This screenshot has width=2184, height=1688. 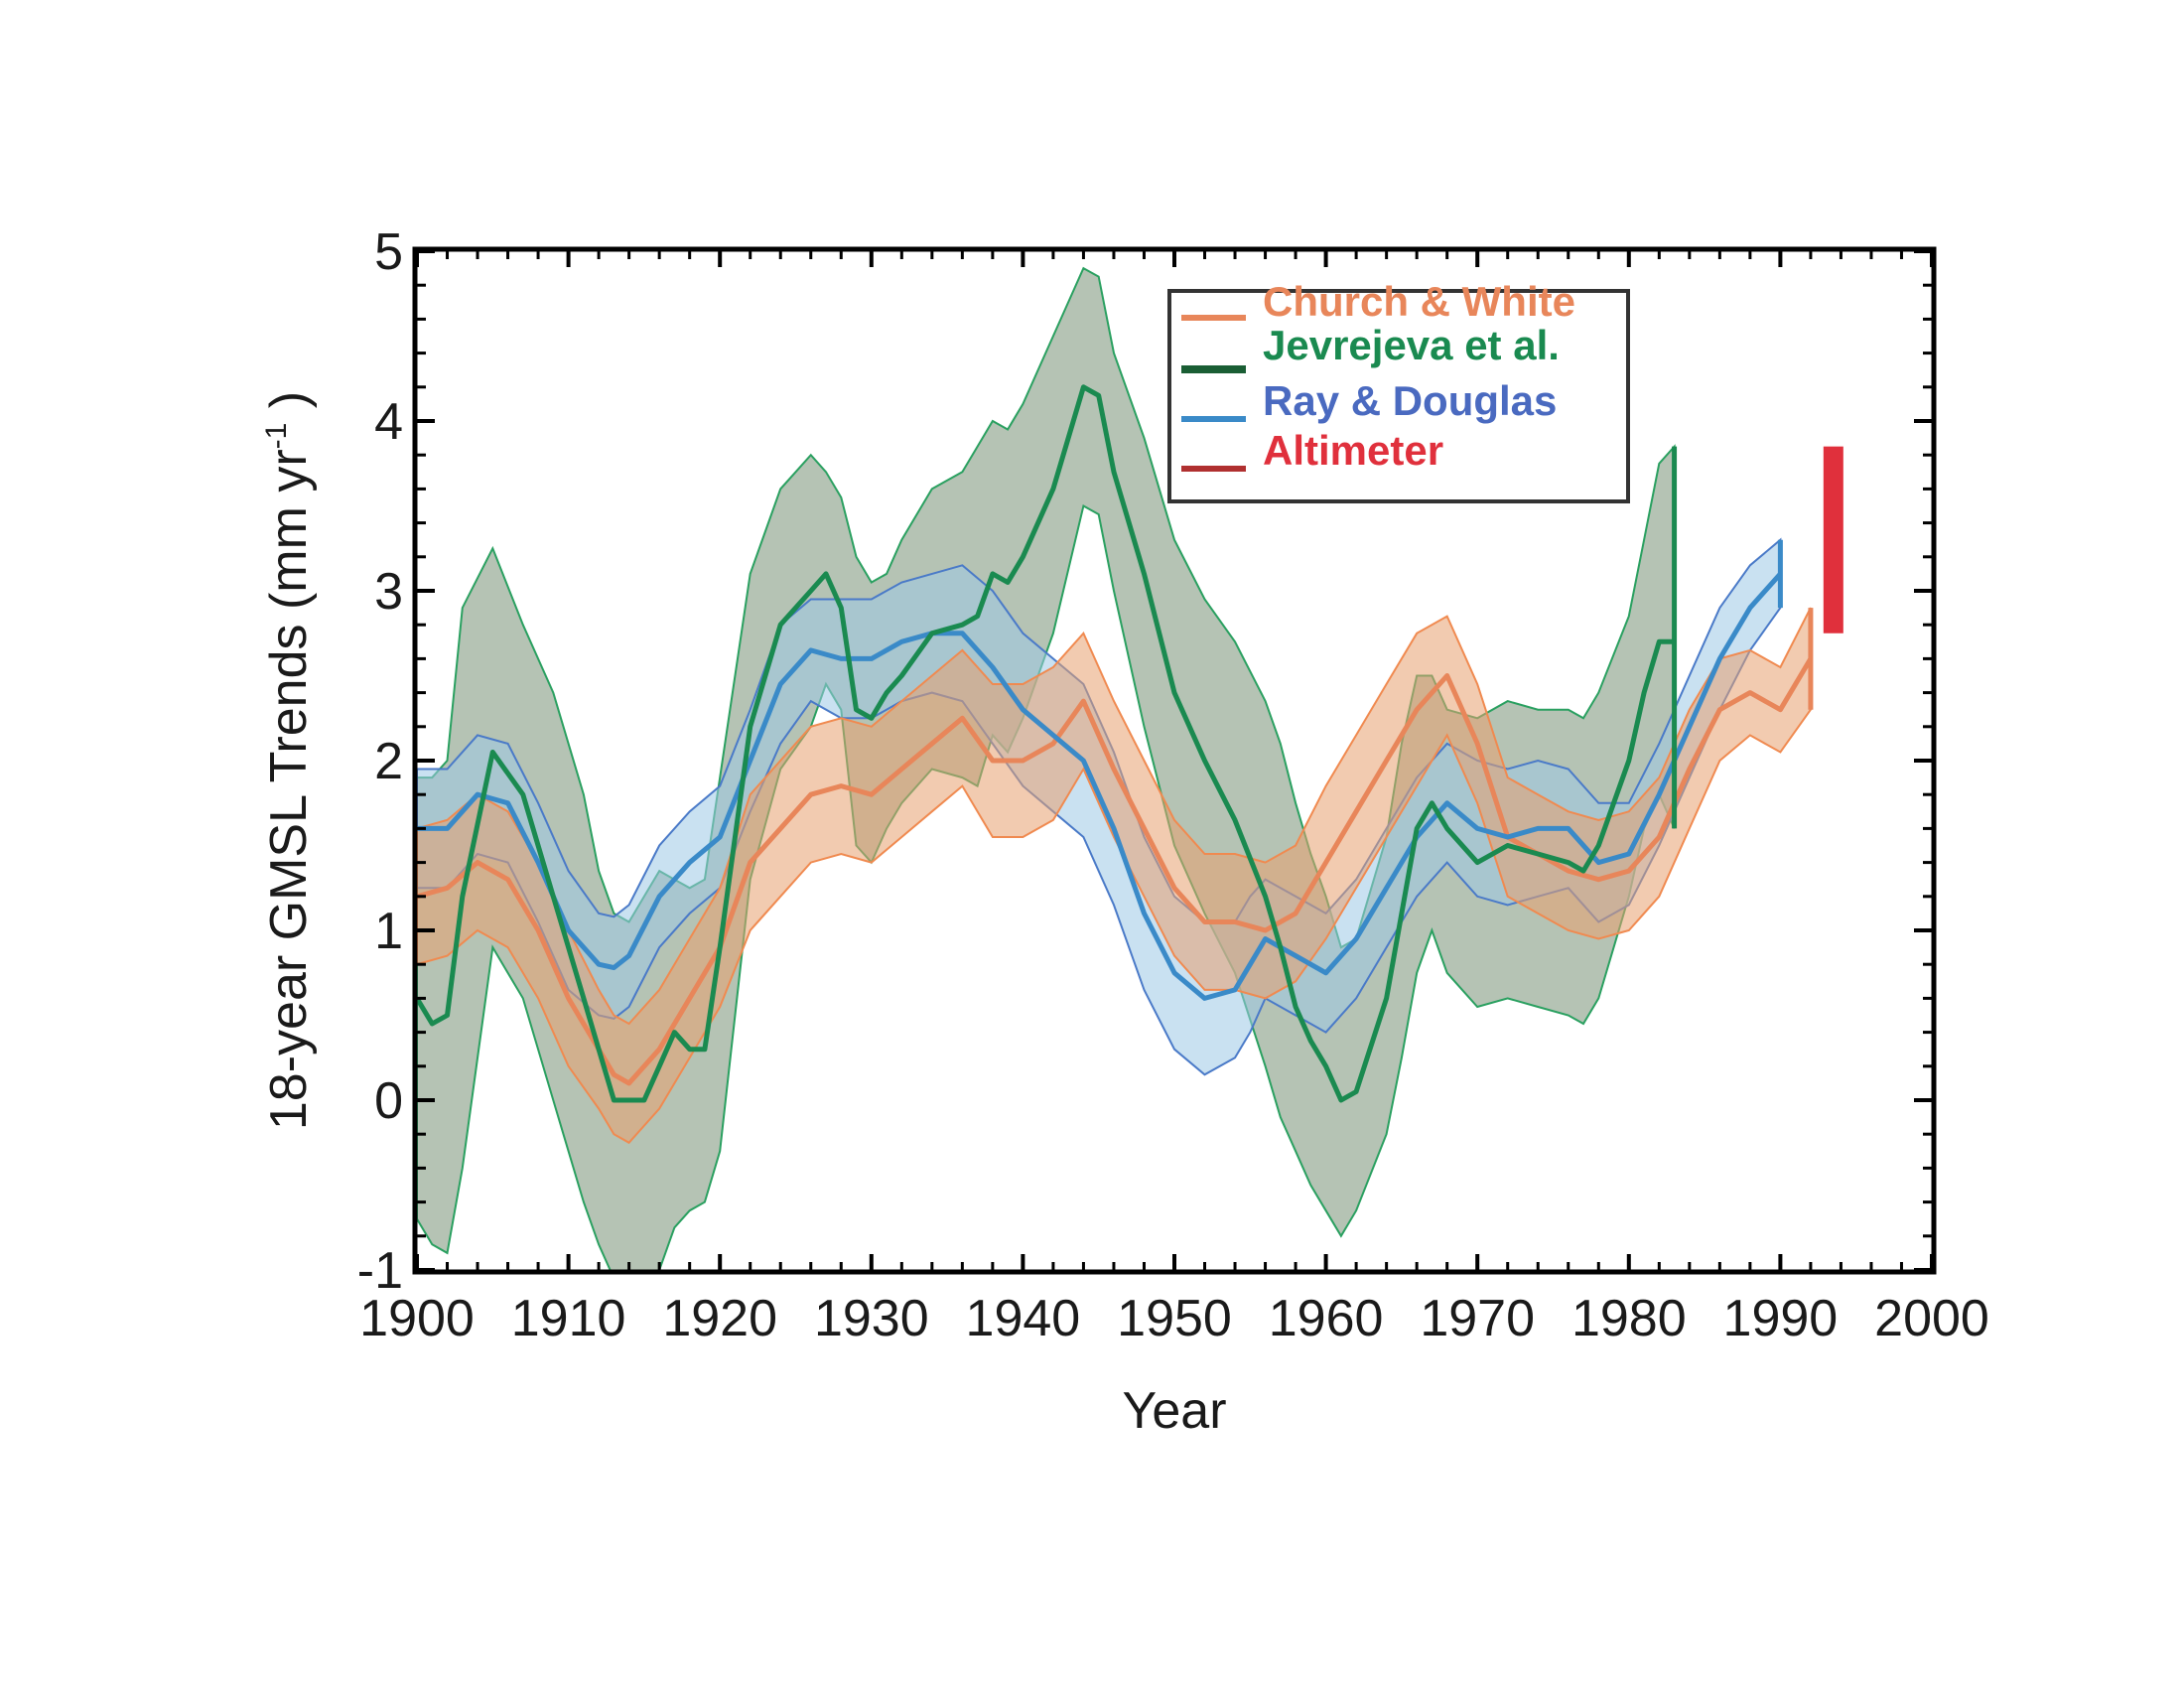 I want to click on y-tick-label: 3, so click(x=388, y=592).